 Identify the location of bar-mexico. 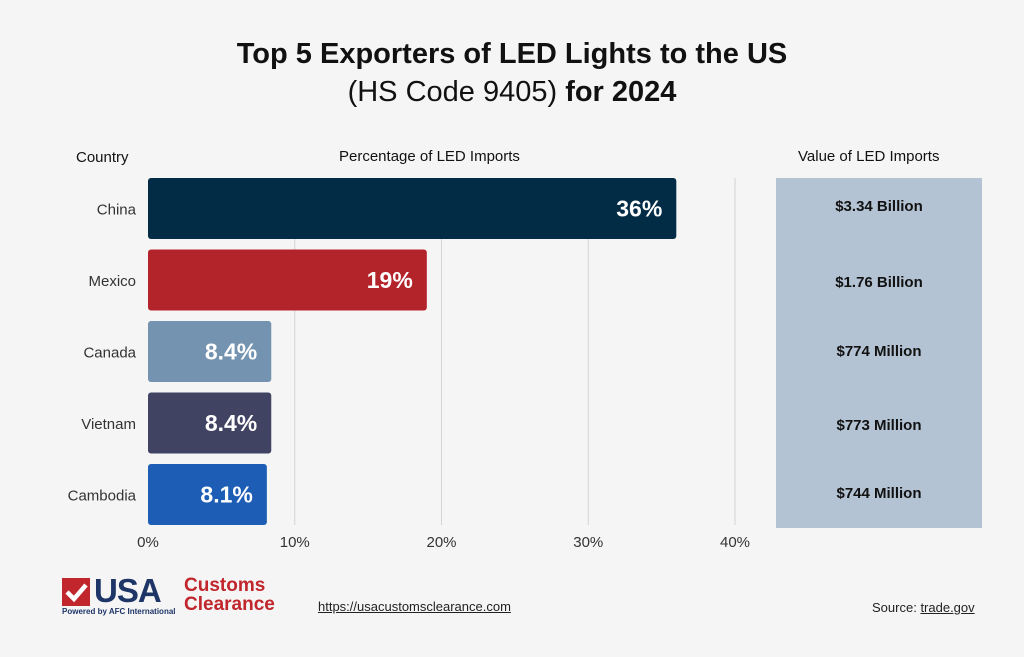
(287, 280).